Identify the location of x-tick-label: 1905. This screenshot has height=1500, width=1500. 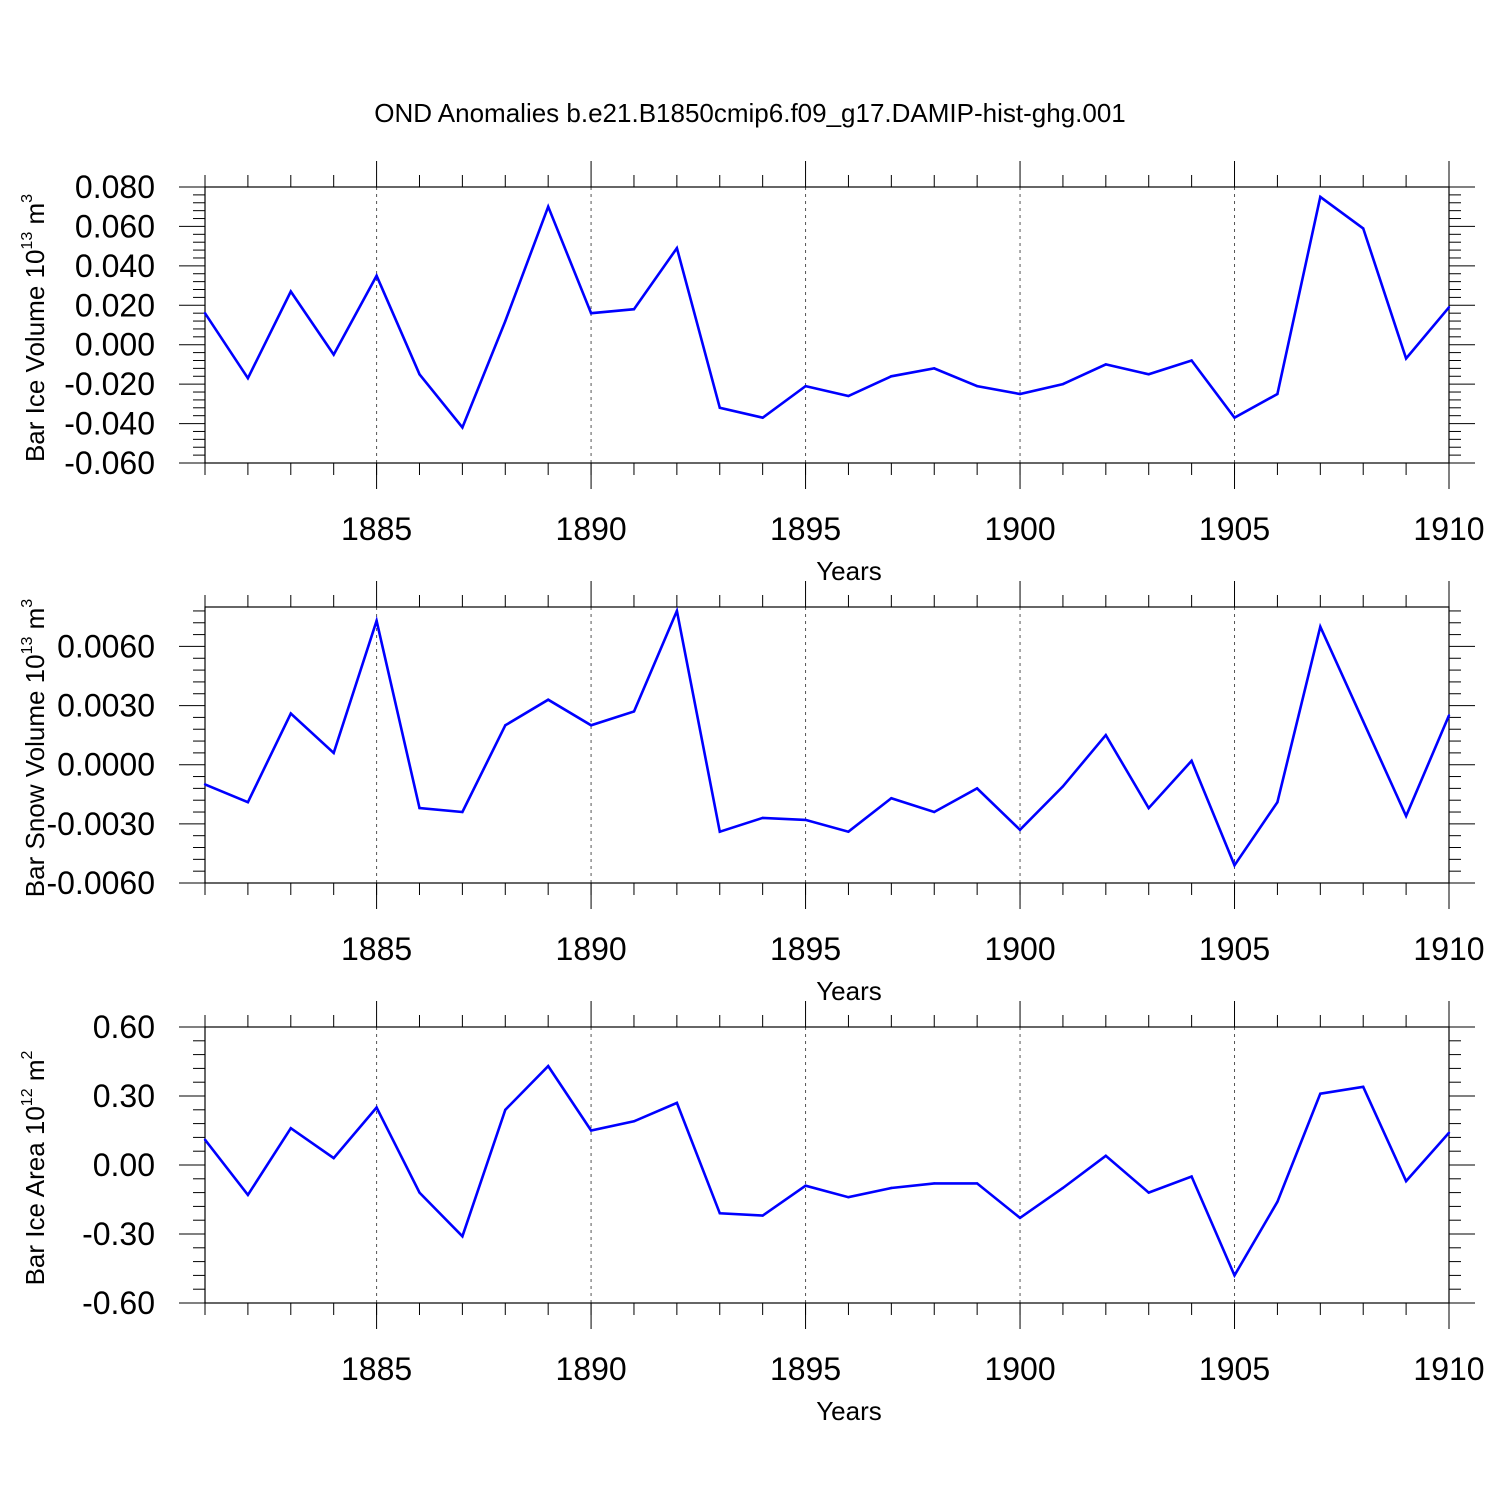
(1234, 949).